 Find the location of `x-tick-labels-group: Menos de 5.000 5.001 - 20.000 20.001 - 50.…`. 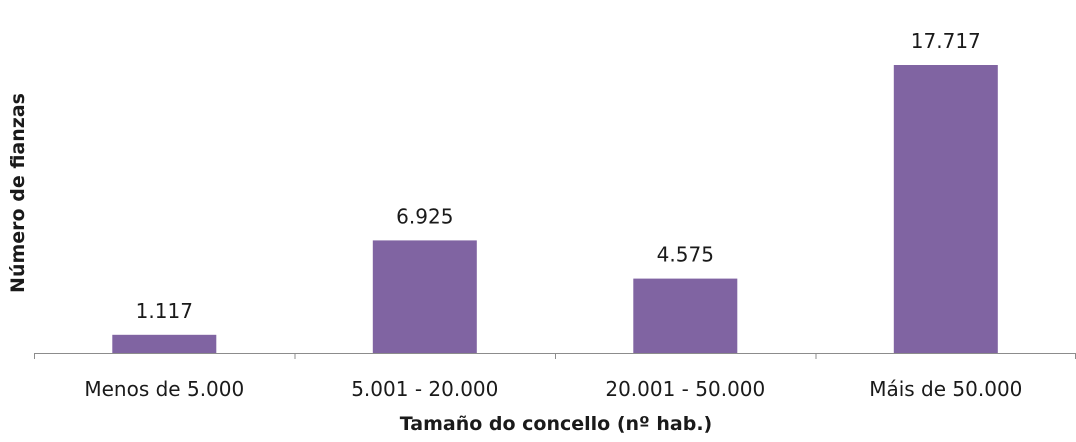

x-tick-labels-group: Menos de 5.000 5.001 - 20.000 20.001 - 50.… is located at coordinates (553, 389).